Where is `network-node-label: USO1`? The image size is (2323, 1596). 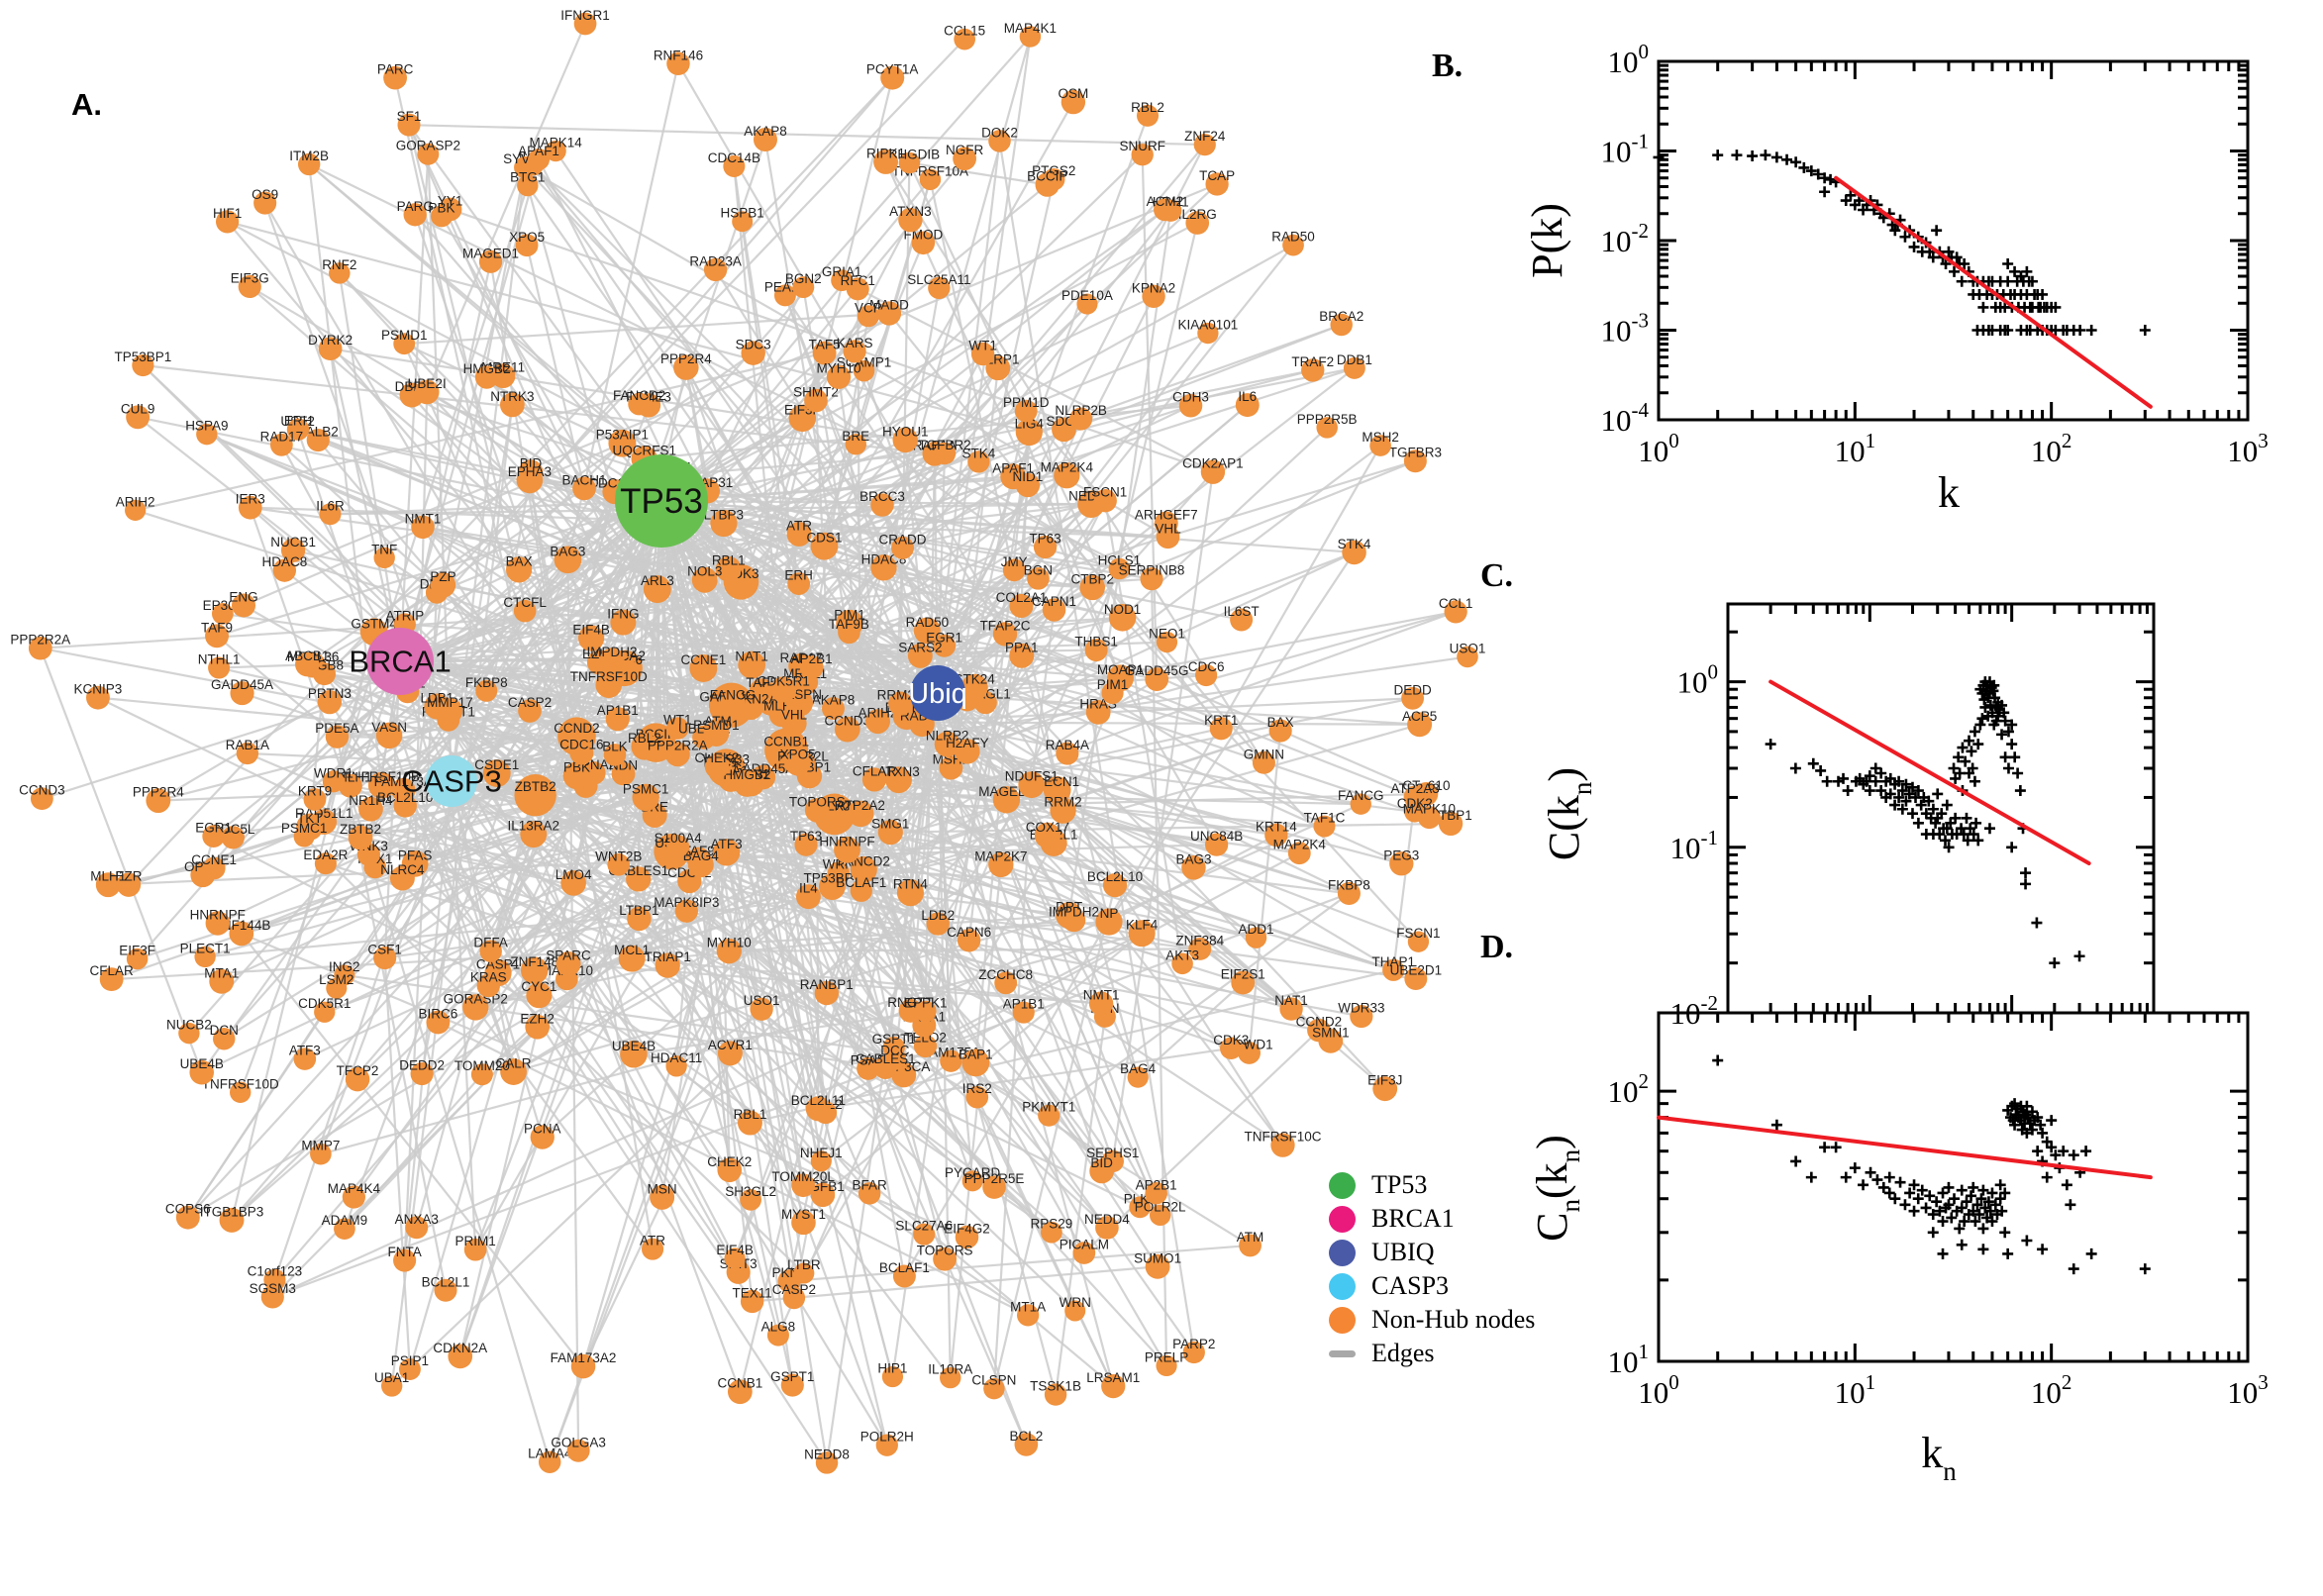
network-node-label: USO1 is located at coordinates (762, 1000).